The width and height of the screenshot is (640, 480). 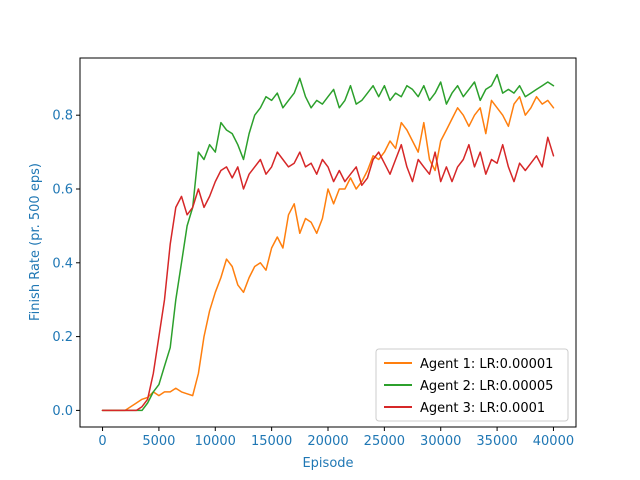 I want to click on y-tick-label: 0.0, so click(x=62, y=411).